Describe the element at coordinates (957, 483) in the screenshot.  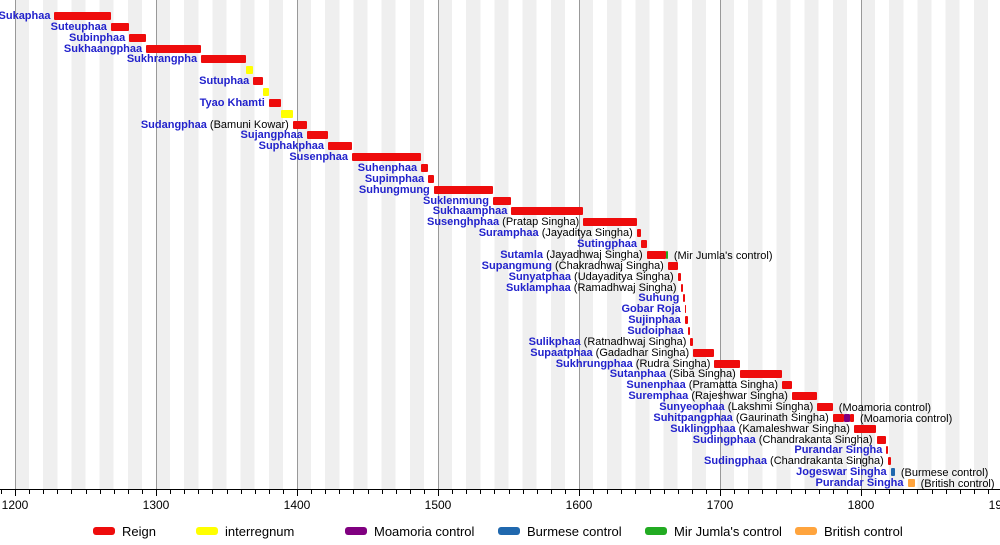
I see `control-note: (British control)` at that location.